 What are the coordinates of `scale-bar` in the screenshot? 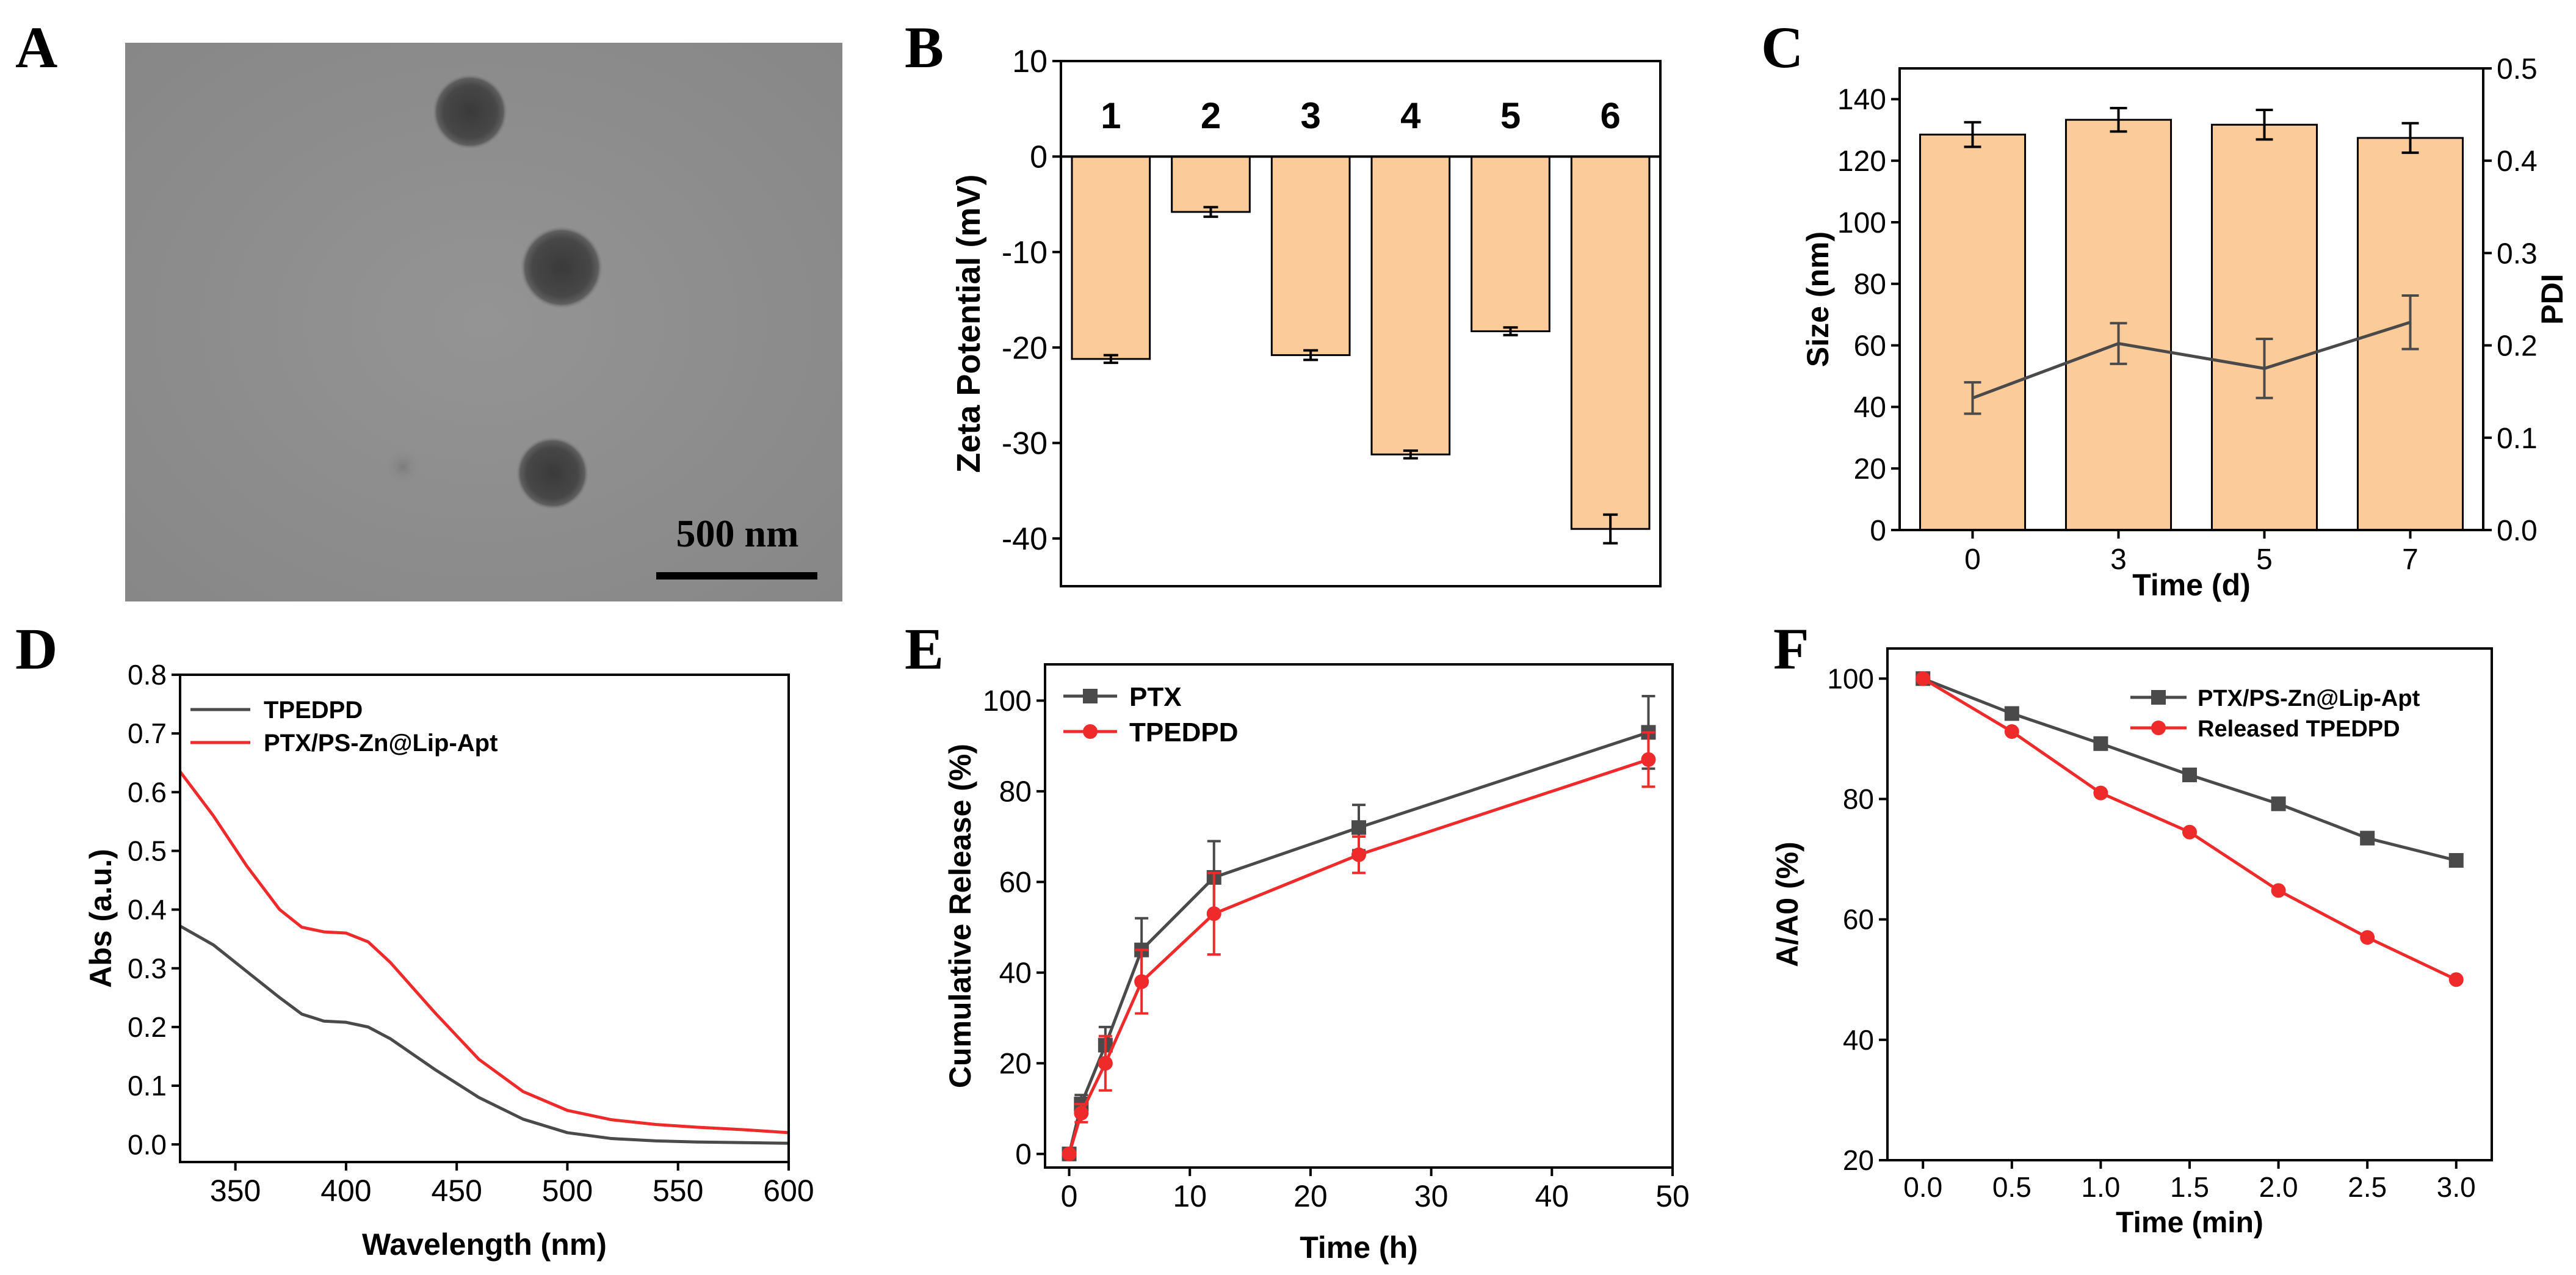 It's located at (736, 575).